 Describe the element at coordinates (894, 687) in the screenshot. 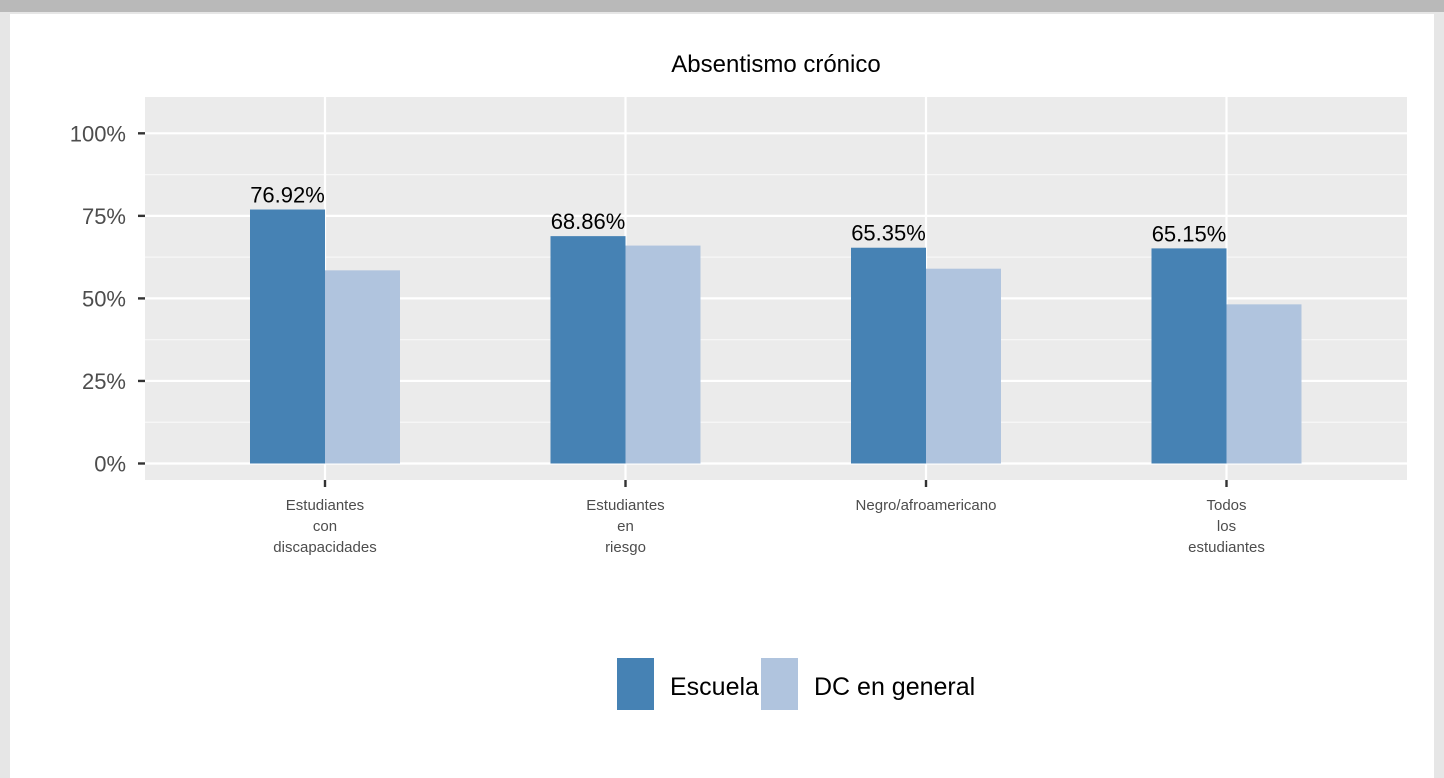

I see `legend-label: DC en general` at that location.